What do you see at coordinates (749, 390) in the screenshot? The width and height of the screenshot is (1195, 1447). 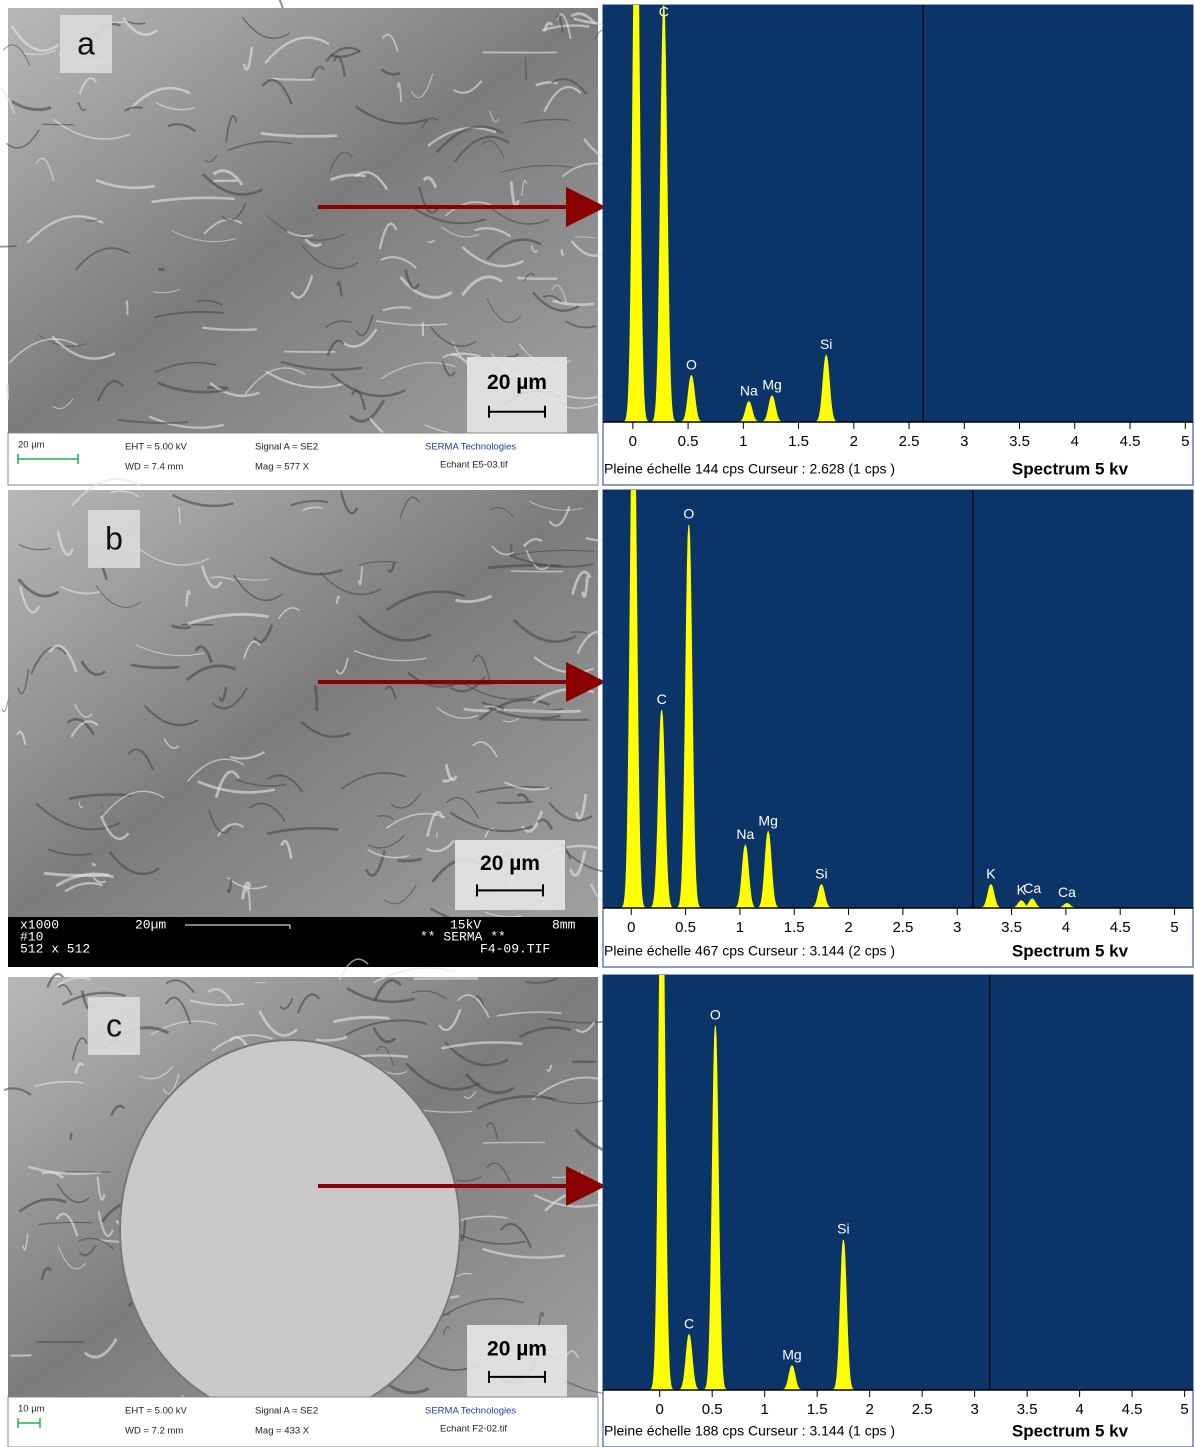 I see `peak-label: Na` at bounding box center [749, 390].